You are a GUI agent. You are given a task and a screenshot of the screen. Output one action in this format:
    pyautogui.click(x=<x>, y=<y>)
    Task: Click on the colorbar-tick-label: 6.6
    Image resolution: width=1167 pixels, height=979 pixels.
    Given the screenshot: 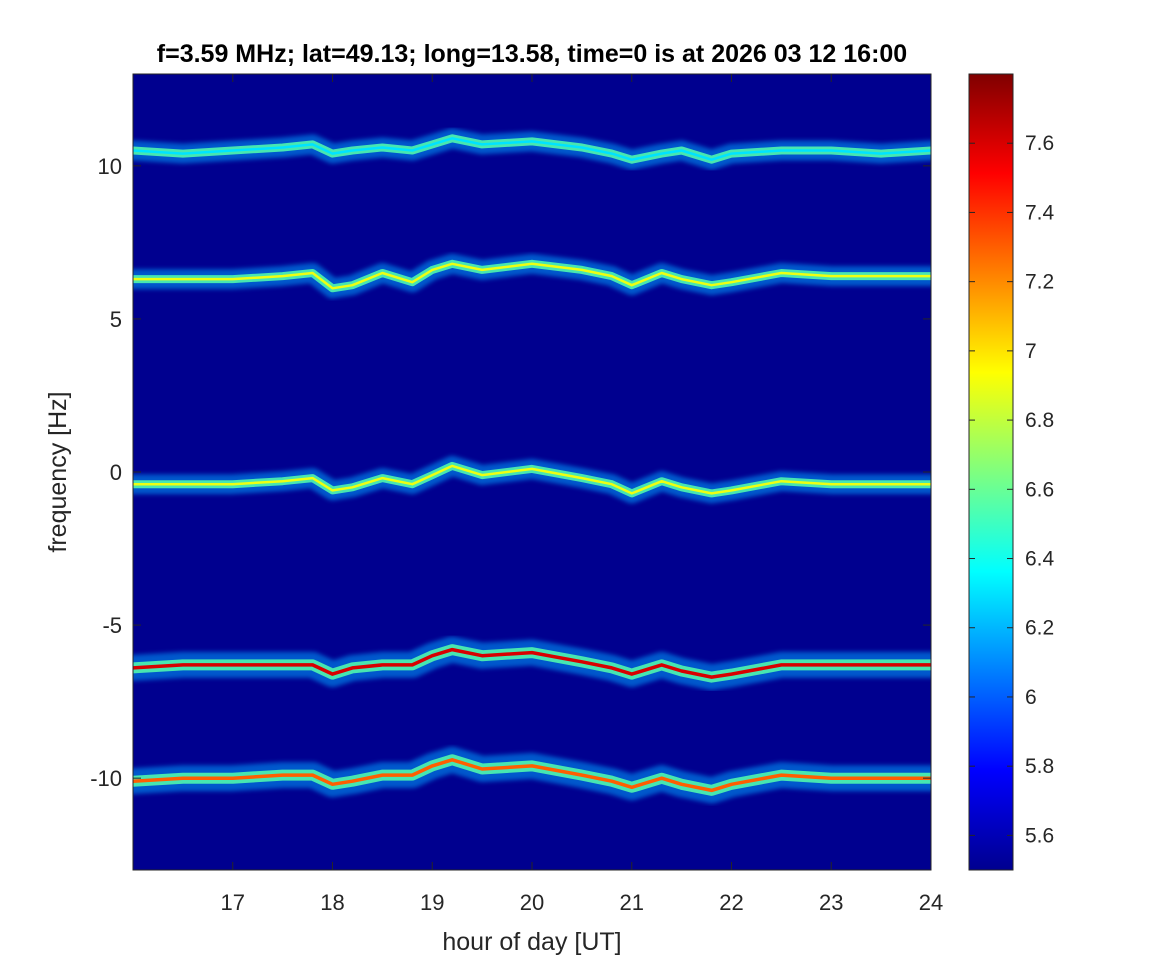 What is the action you would take?
    pyautogui.click(x=1039, y=489)
    